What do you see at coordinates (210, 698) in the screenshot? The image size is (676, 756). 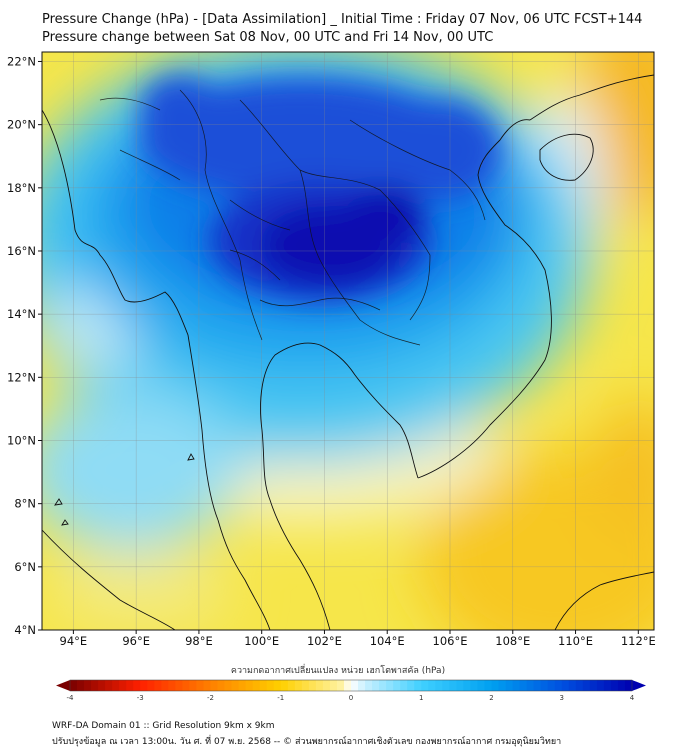 I see `colorbar-tick-label: -2` at bounding box center [210, 698].